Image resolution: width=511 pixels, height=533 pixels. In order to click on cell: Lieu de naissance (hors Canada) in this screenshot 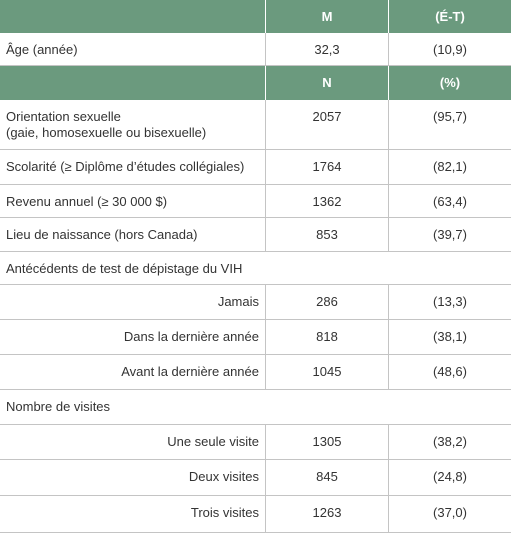, I will do `click(102, 234)`.